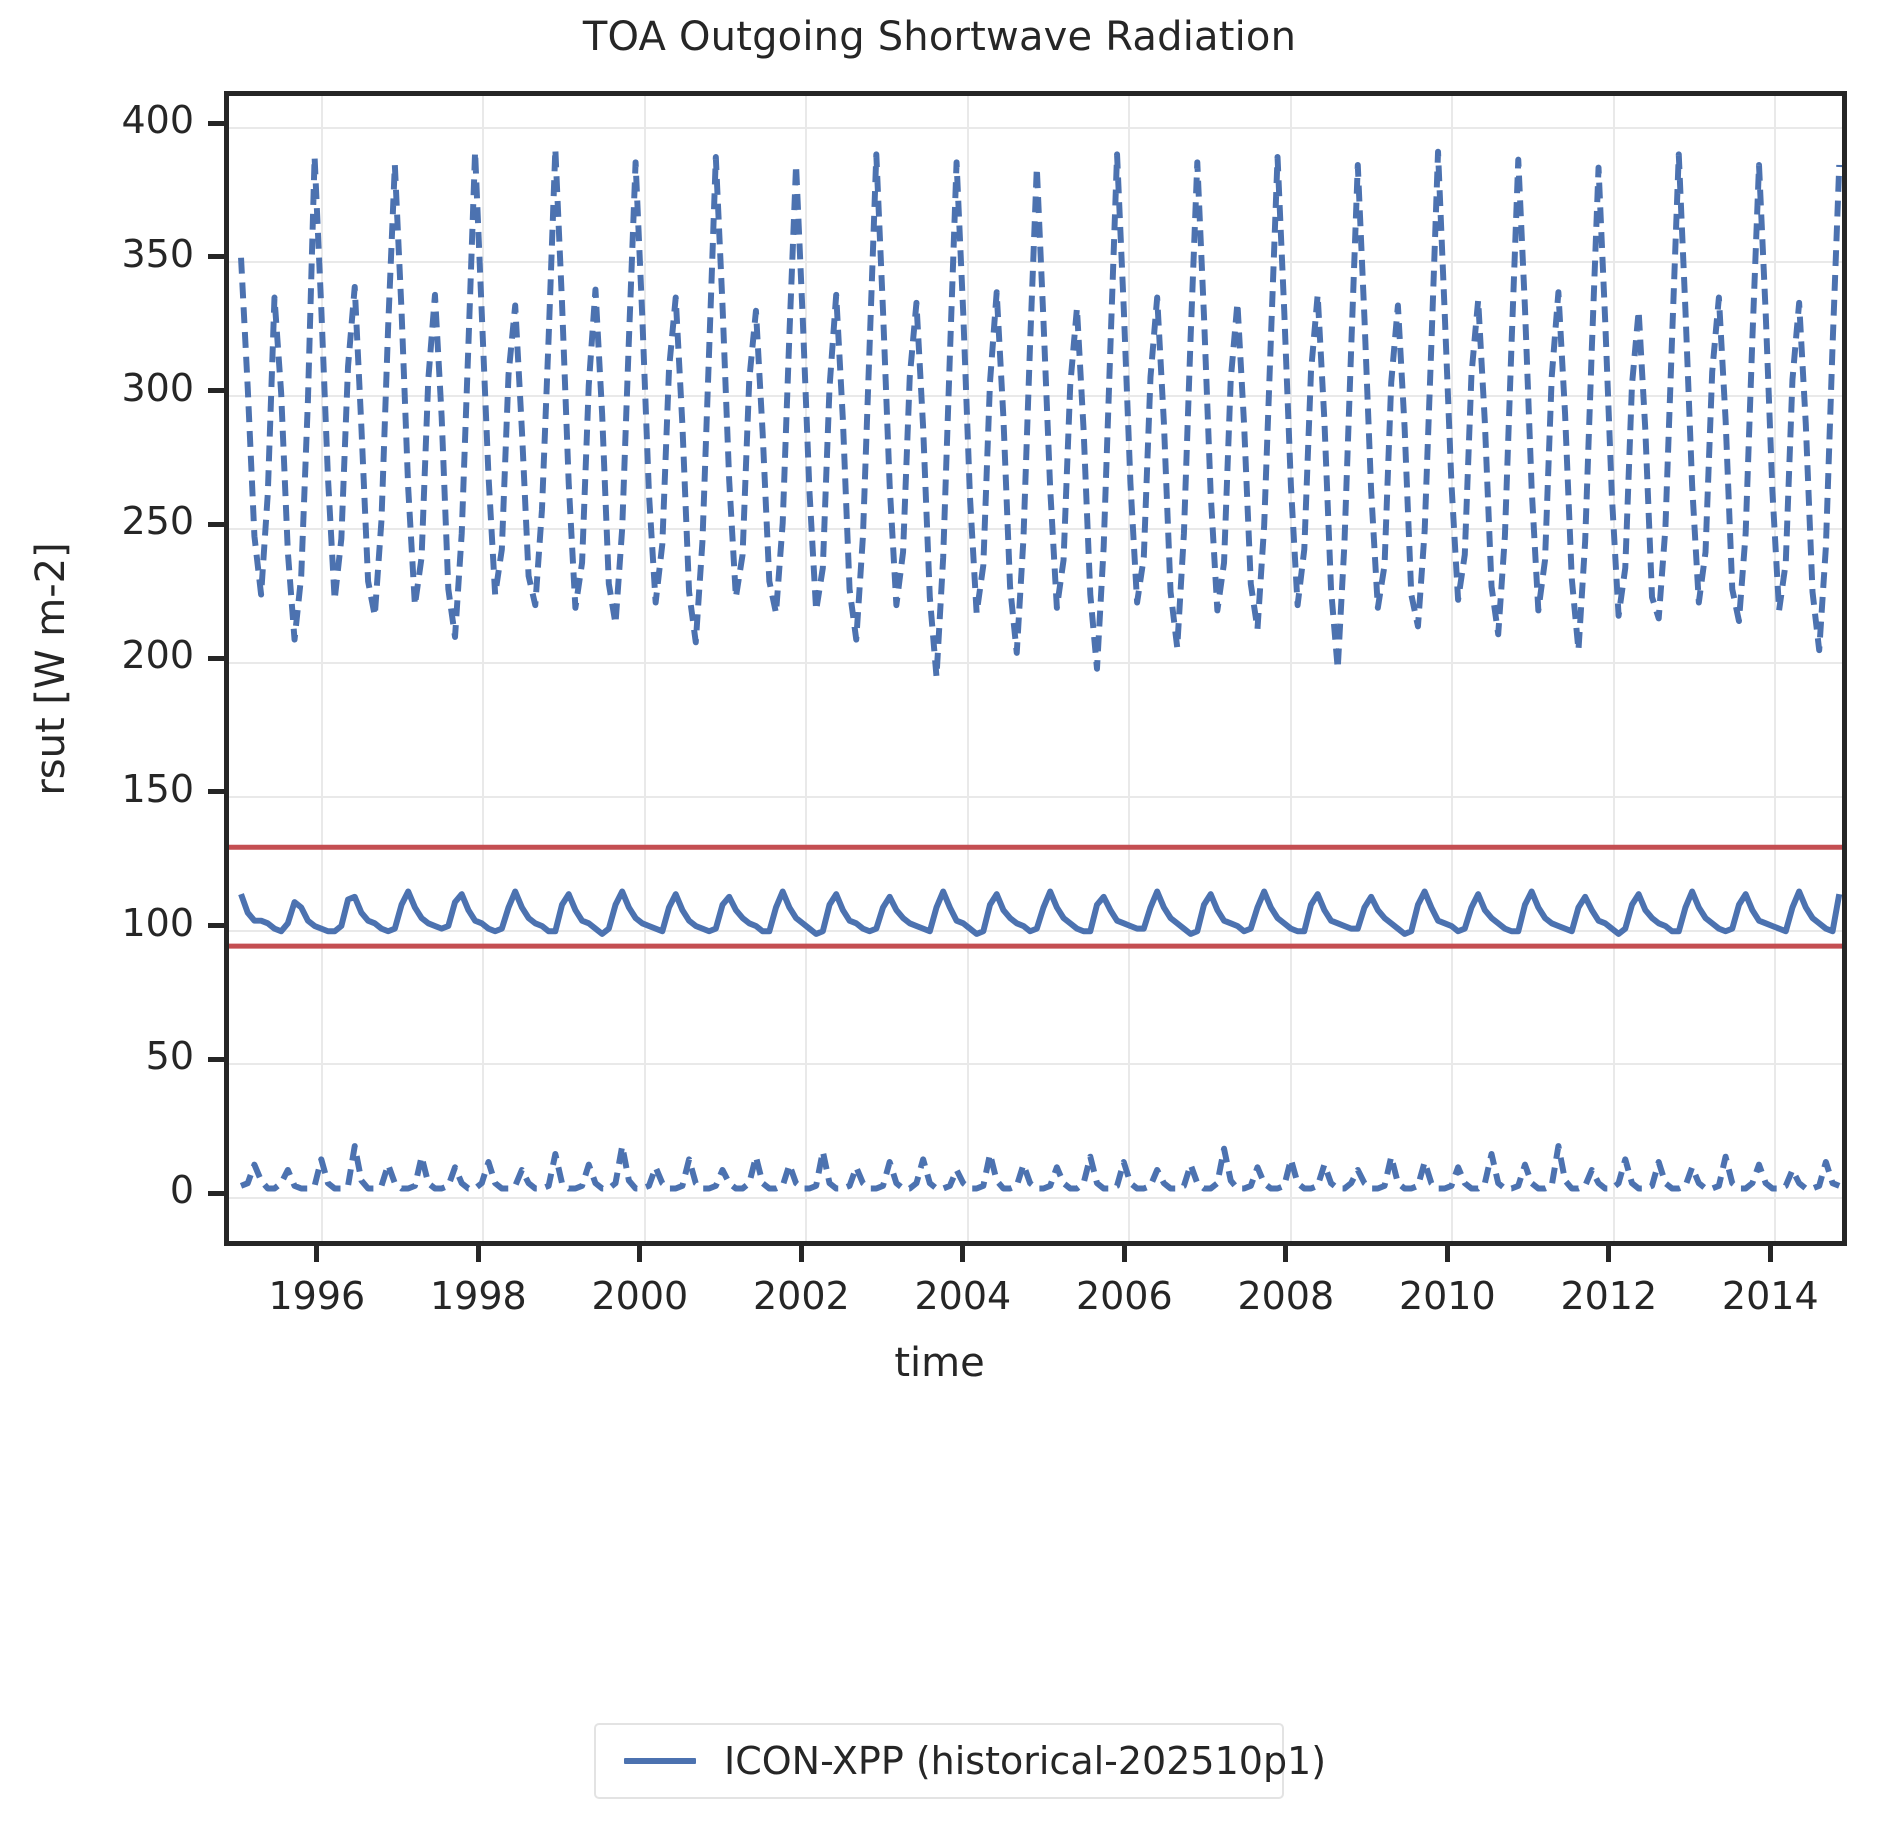 The width and height of the screenshot is (1879, 1821). Describe the element at coordinates (157, 655) in the screenshot. I see `y-tick-label: 200` at that location.